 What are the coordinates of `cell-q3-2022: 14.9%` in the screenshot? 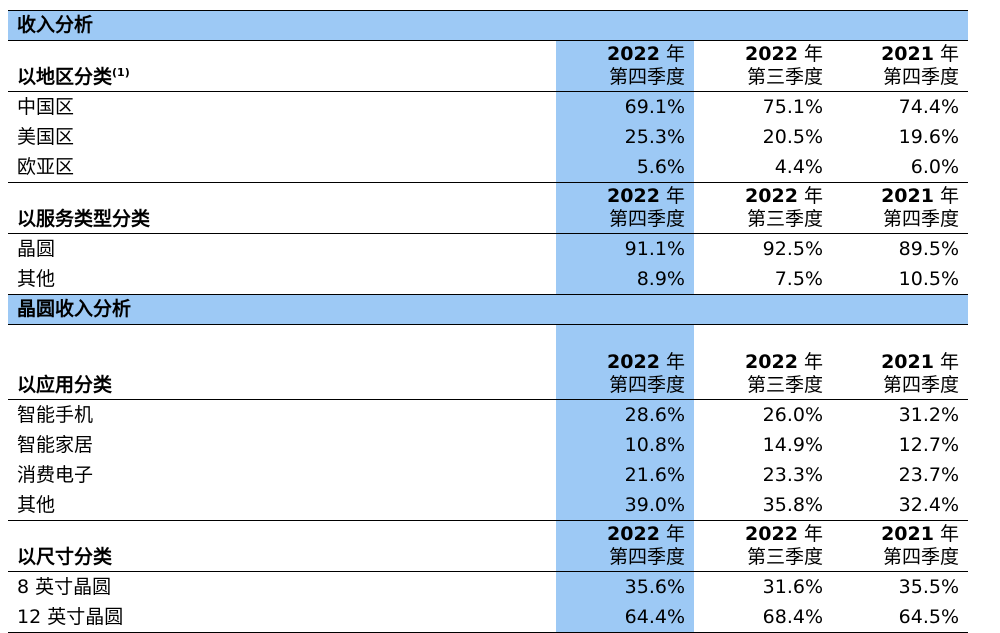 It's located at (792, 445).